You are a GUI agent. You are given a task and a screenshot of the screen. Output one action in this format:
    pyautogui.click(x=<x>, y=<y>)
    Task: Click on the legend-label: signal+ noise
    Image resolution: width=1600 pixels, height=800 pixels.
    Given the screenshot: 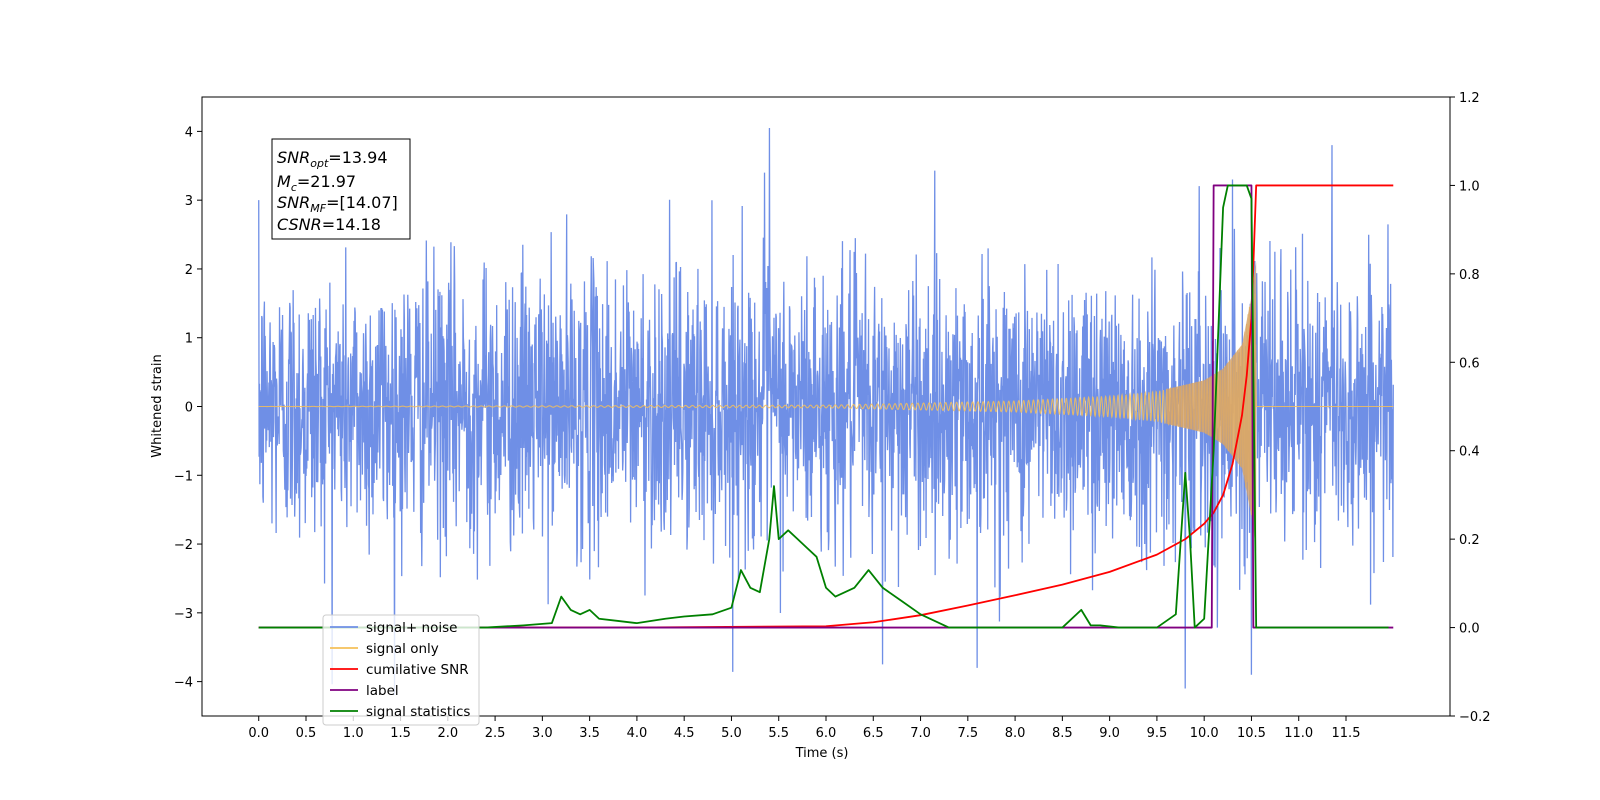 What is the action you would take?
    pyautogui.click(x=411, y=628)
    